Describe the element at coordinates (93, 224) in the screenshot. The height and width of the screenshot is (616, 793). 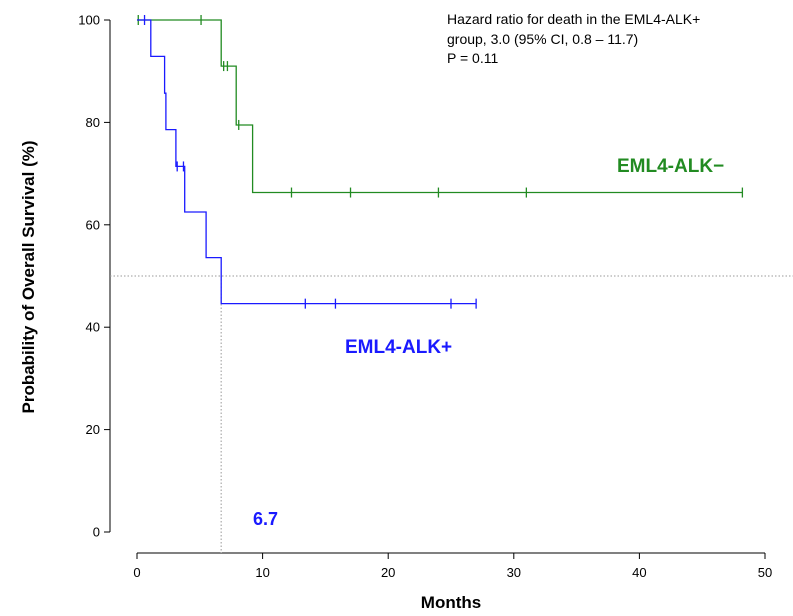
I see `y-tick-label: 60` at that location.